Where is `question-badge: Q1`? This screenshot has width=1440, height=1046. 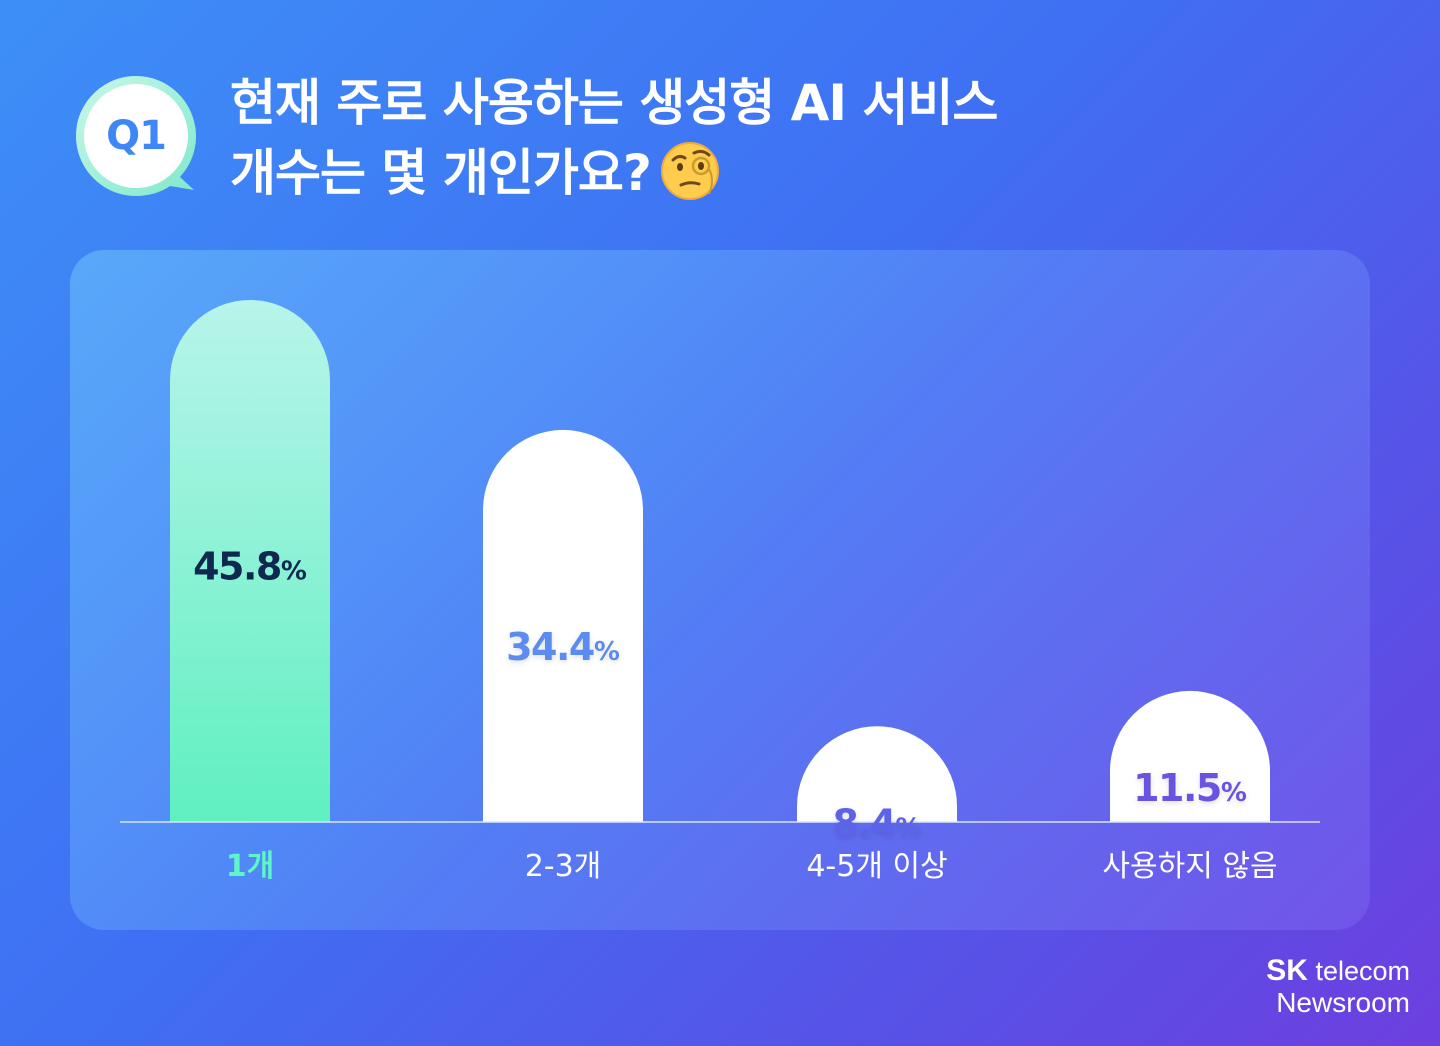
question-badge: Q1 is located at coordinates (136, 136).